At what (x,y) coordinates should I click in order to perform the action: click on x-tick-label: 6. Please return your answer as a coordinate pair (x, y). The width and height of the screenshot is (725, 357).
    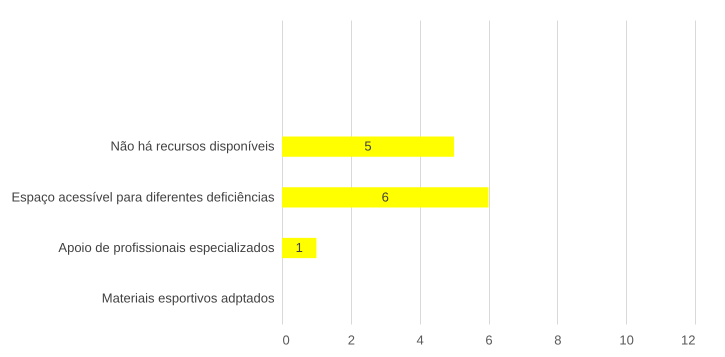
    Looking at the image, I should click on (489, 340).